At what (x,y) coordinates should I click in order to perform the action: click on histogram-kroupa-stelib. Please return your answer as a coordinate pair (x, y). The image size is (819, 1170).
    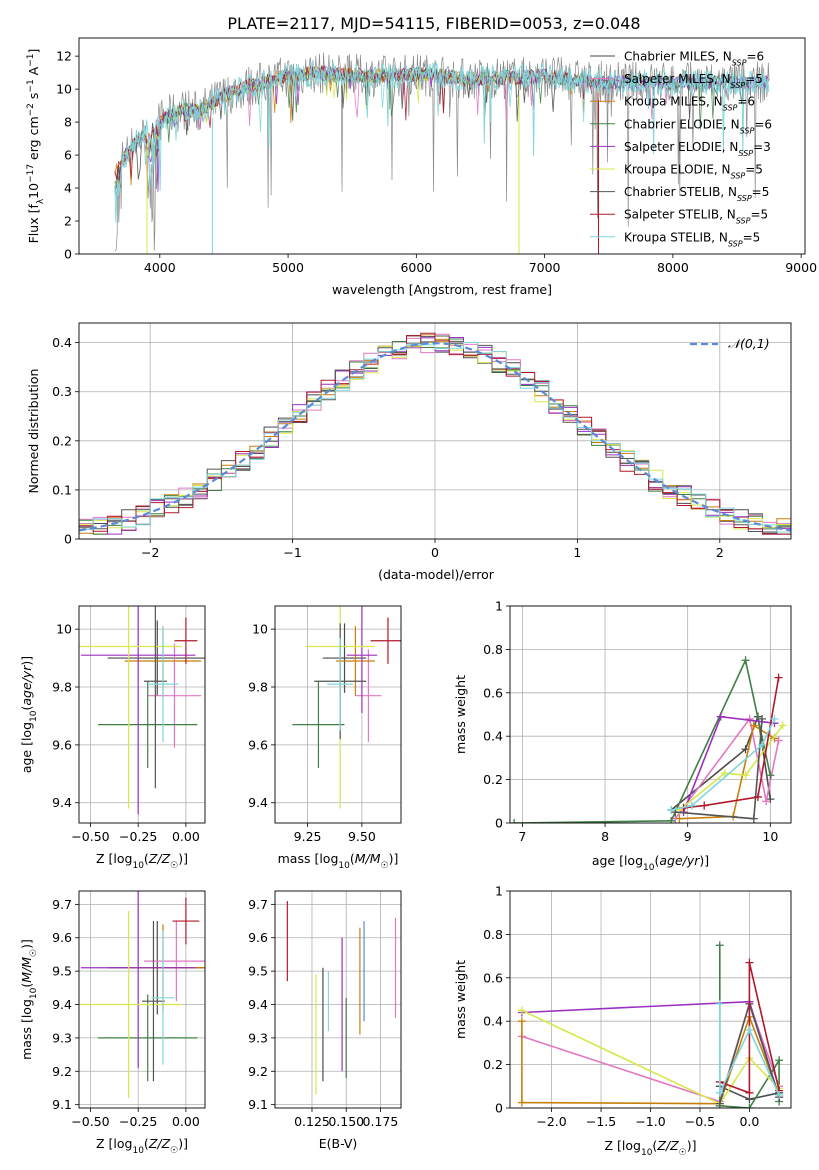
    Looking at the image, I should click on (435, 438).